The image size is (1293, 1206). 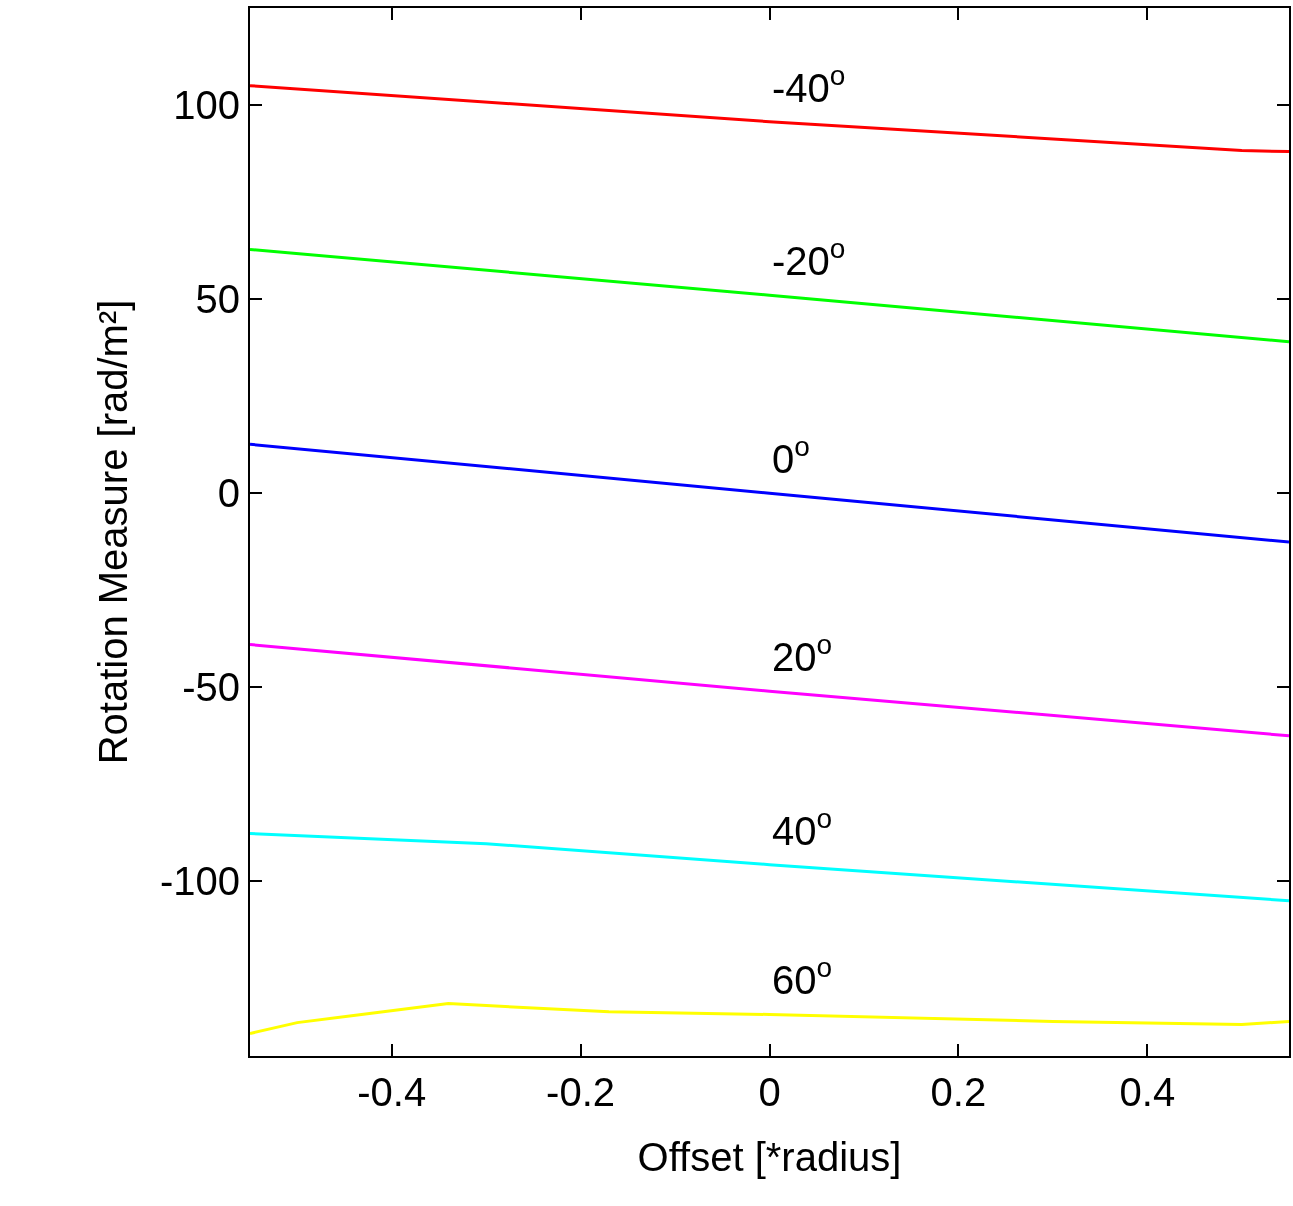 What do you see at coordinates (769, 1157) in the screenshot?
I see `x-axis-title: Offset [*radius]` at bounding box center [769, 1157].